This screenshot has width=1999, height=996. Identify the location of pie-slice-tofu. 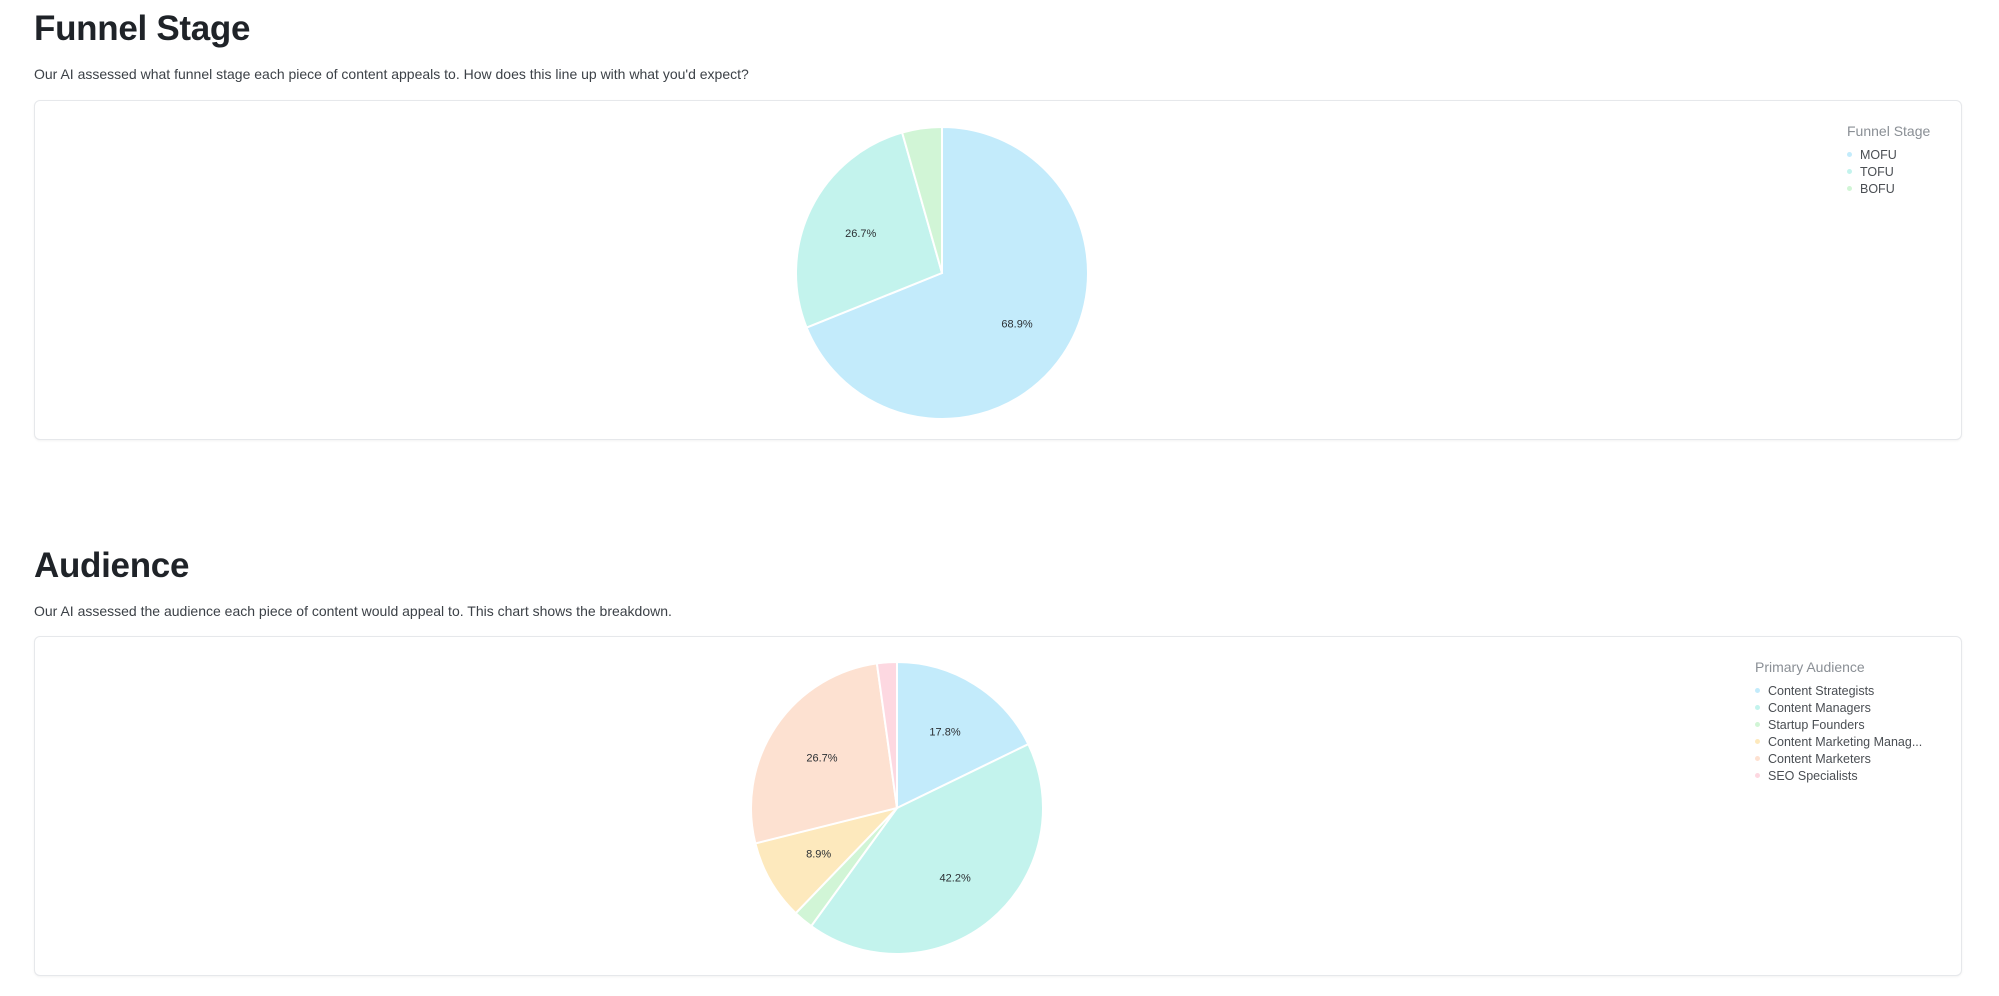
(869, 230).